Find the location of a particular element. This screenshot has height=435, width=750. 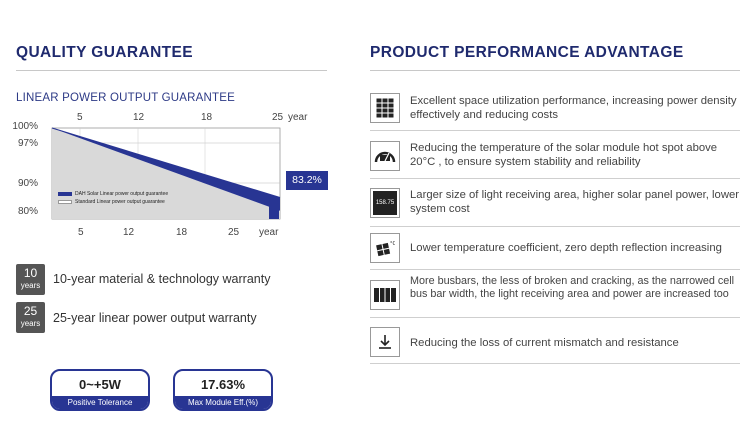

positive-tolerance-card: 0~+5W Positive Tolerance is located at coordinates (100, 390).